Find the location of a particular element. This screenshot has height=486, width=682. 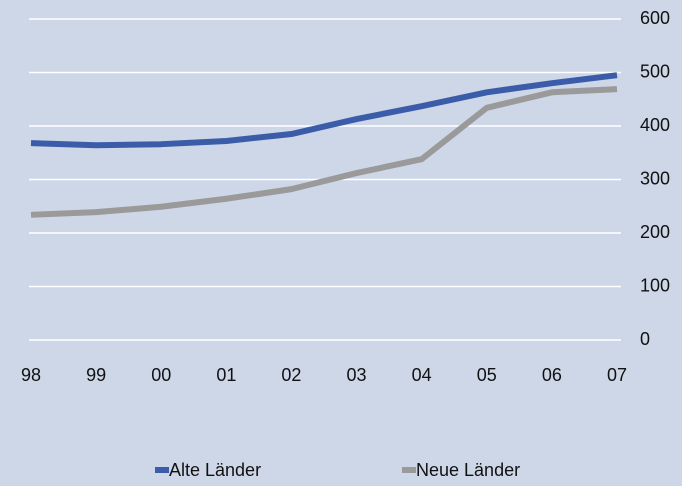

y-tick-label: 500 is located at coordinates (655, 71).